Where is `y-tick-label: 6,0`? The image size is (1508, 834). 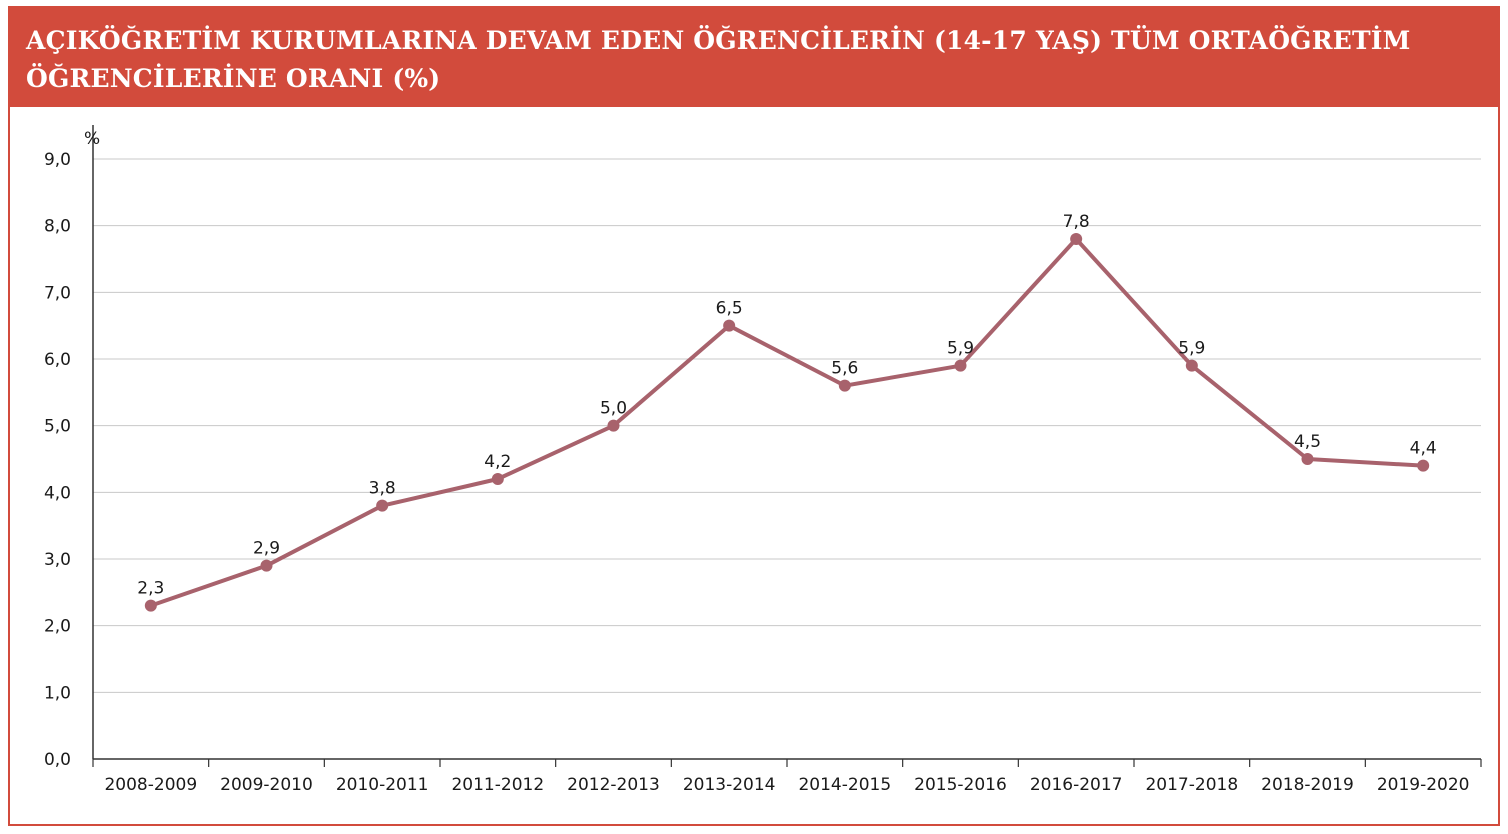 y-tick-label: 6,0 is located at coordinates (57, 360).